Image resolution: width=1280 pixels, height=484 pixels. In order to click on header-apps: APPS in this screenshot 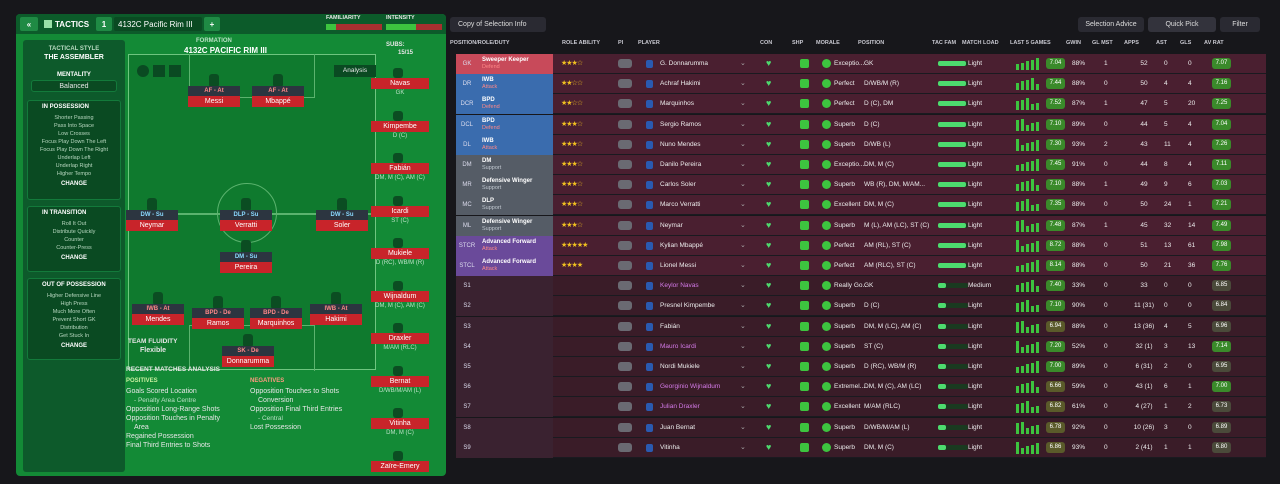, I will do `click(1131, 43)`.